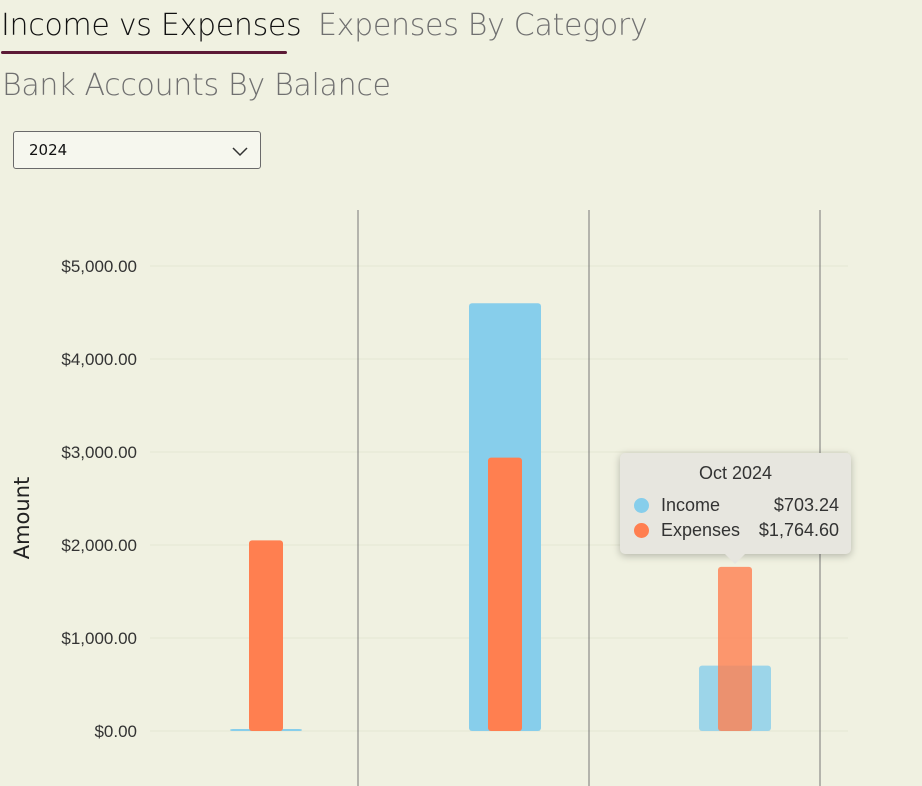  I want to click on tooltip-income-label: Income, so click(691, 505).